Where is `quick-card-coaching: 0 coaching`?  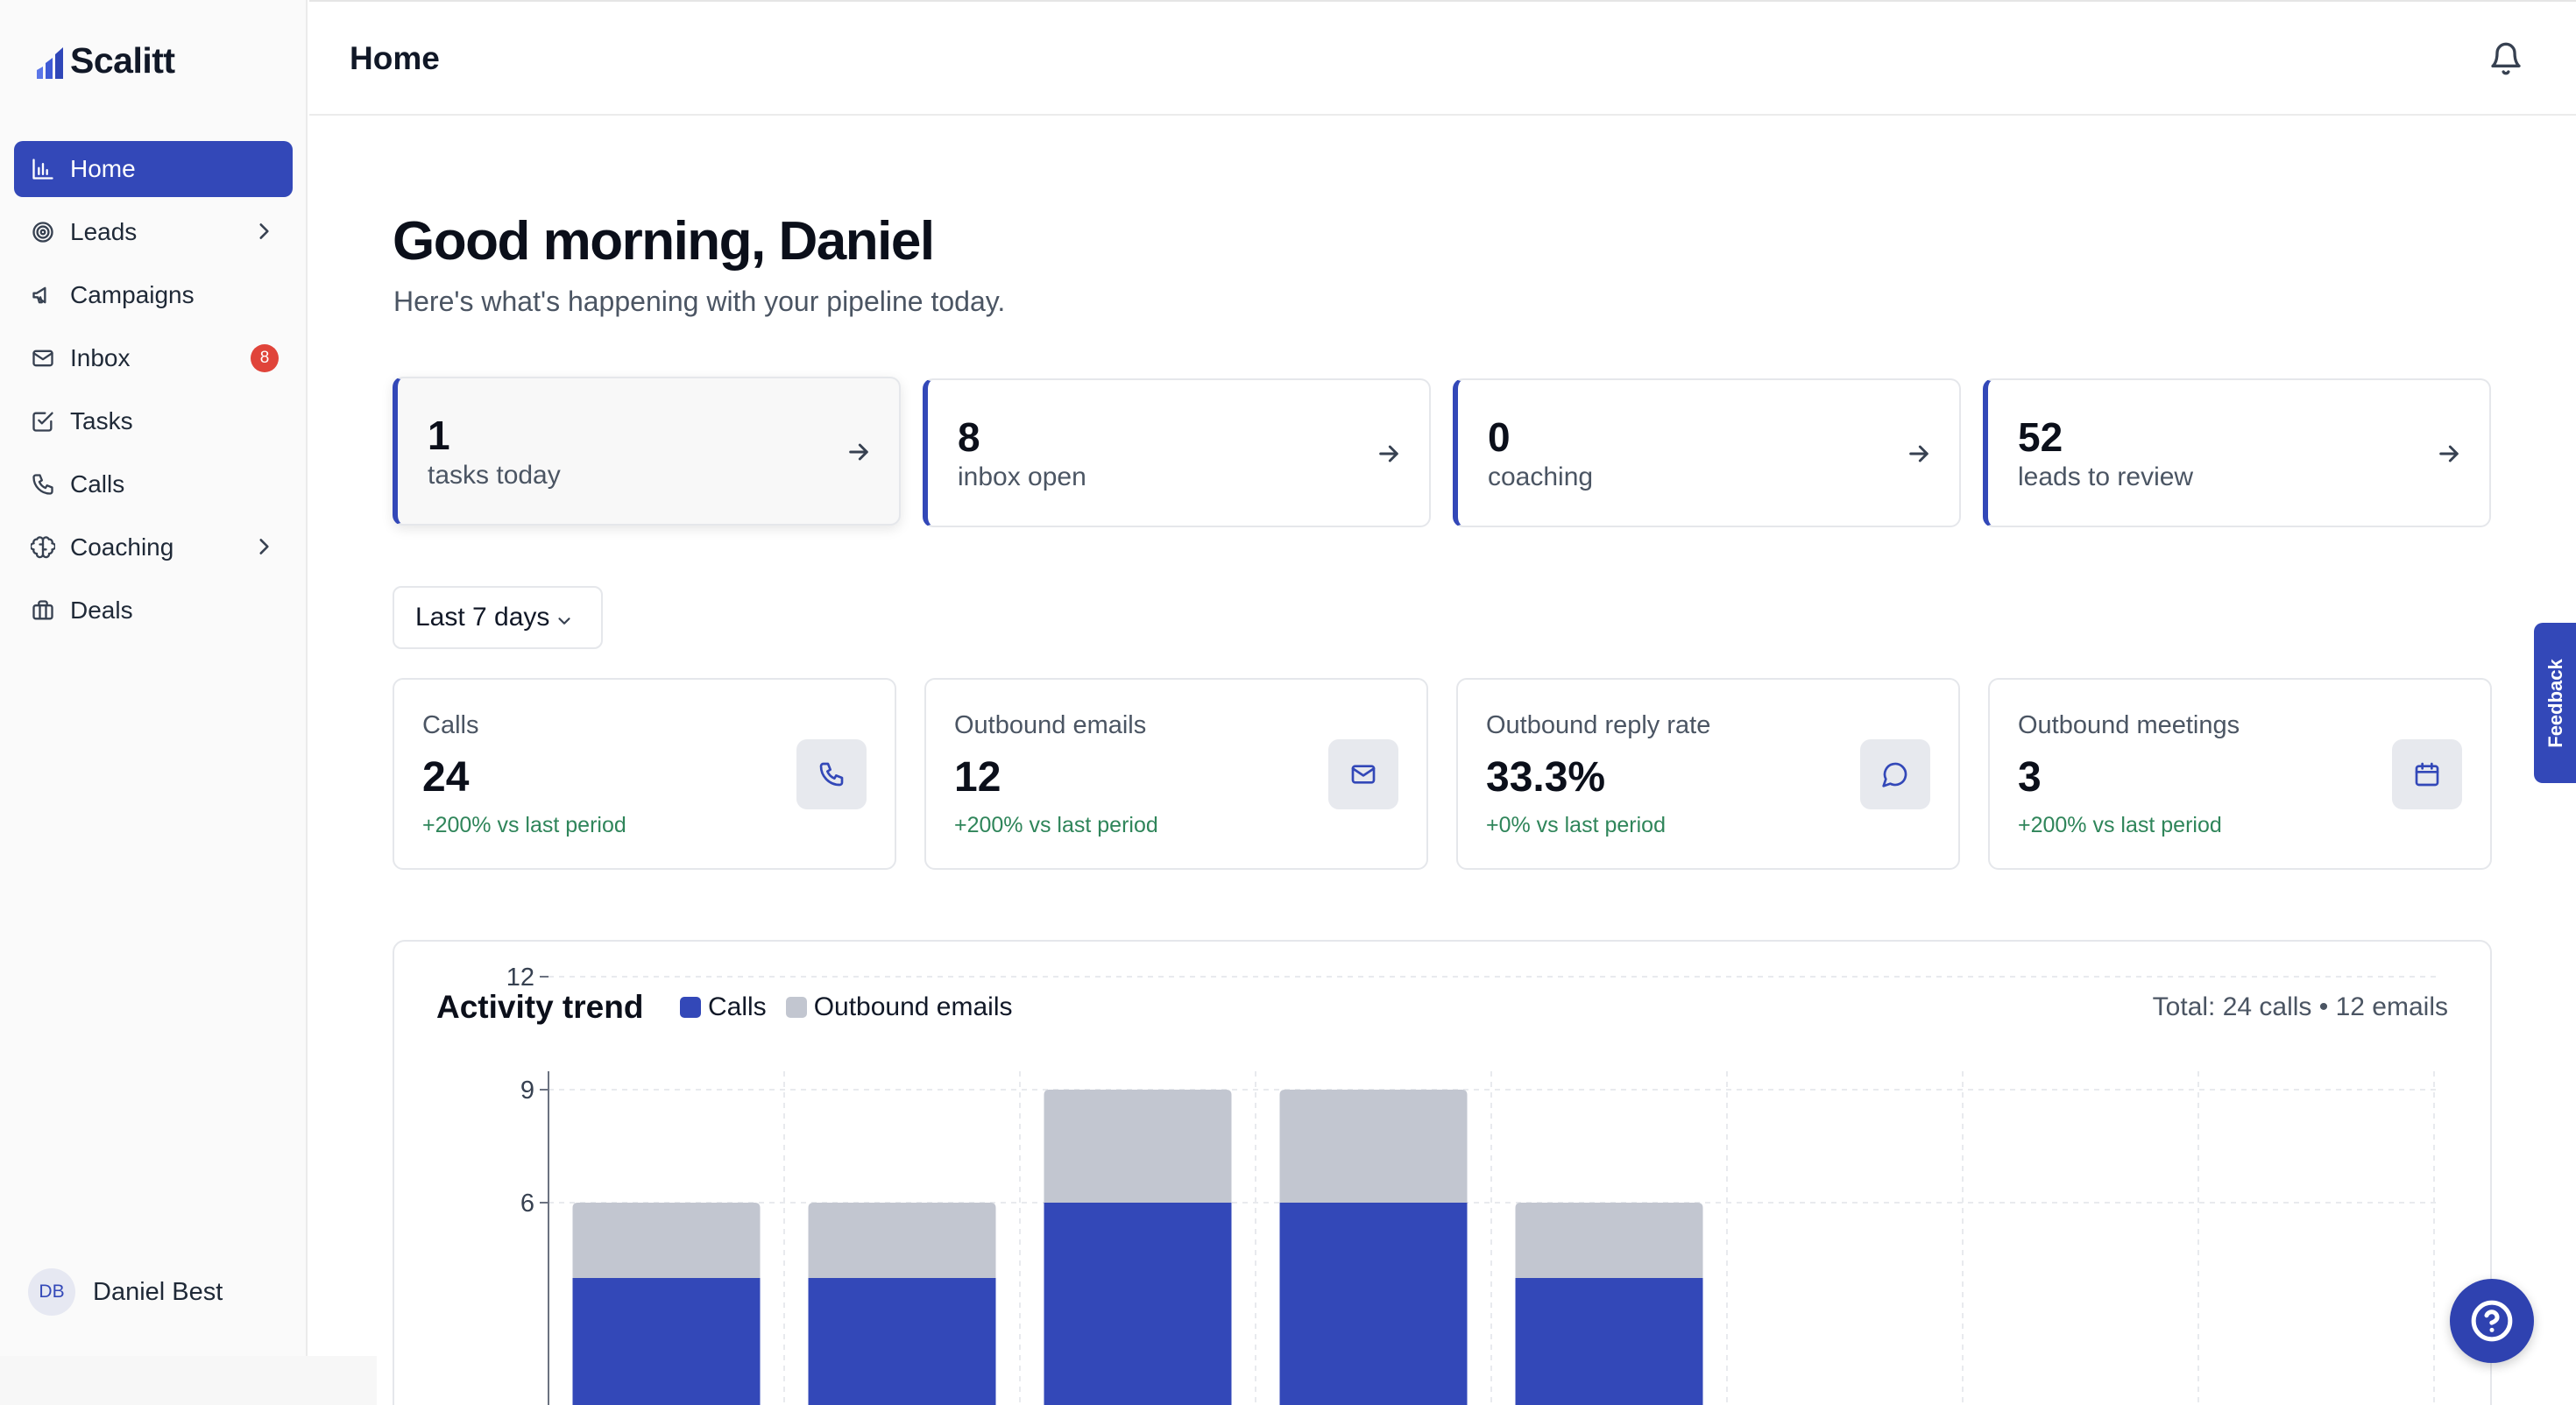 quick-card-coaching: 0 coaching is located at coordinates (1707, 452).